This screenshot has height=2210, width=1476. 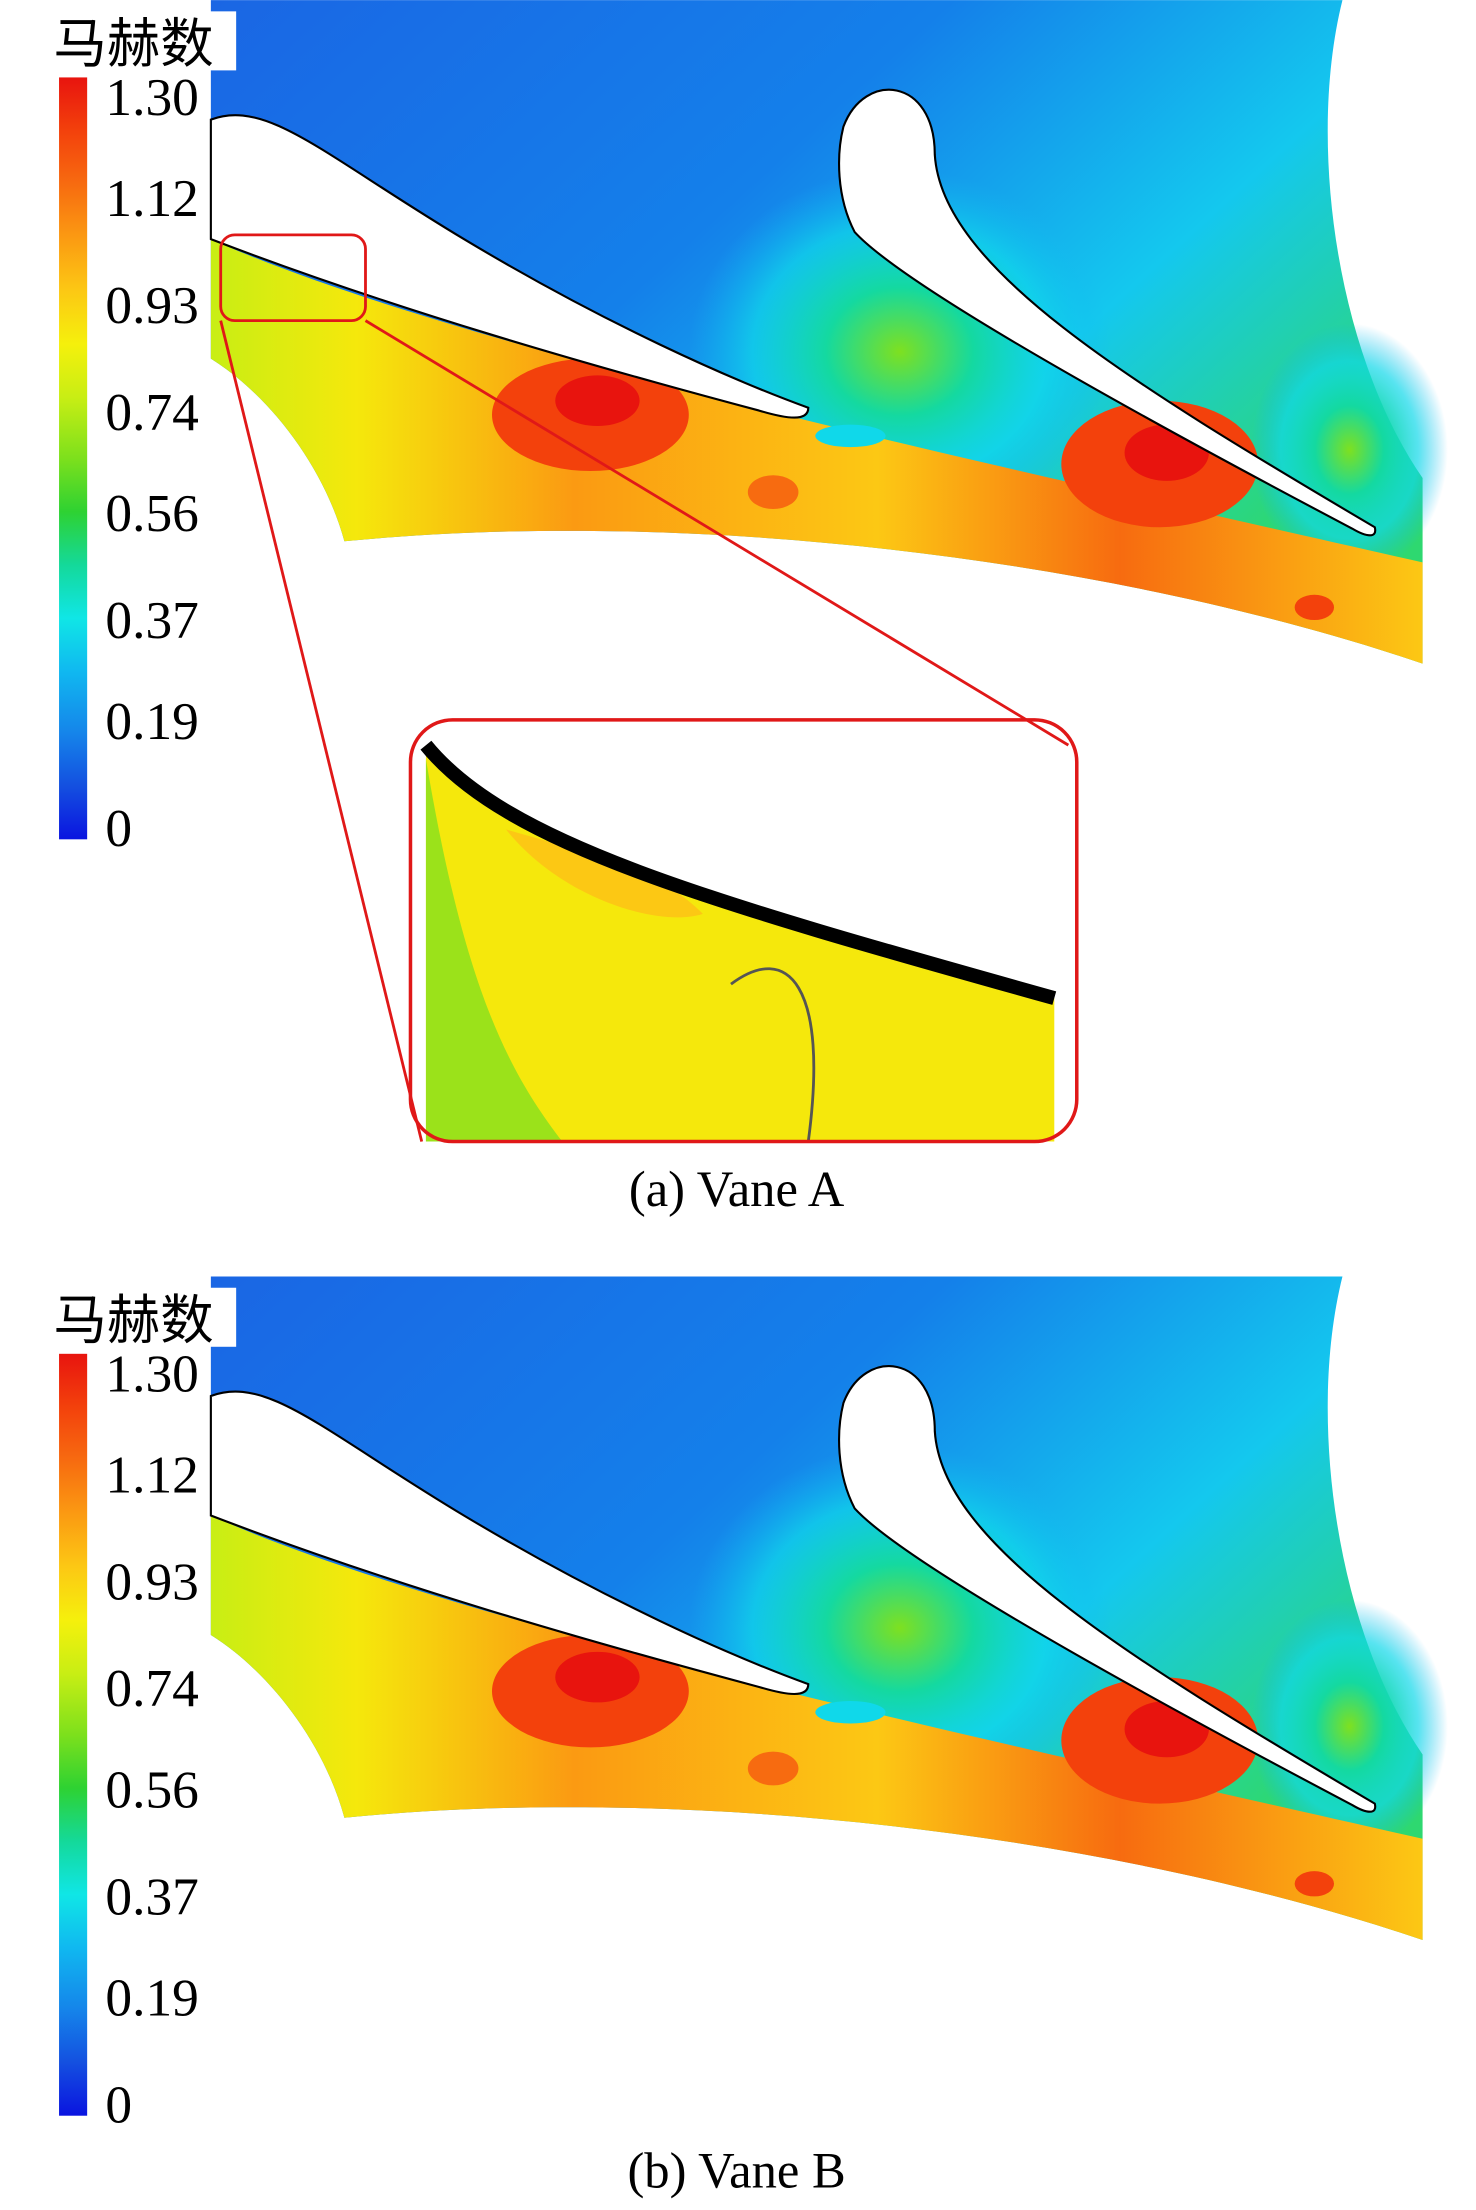 I want to click on caption: (b) Vane B, so click(x=736, y=2170).